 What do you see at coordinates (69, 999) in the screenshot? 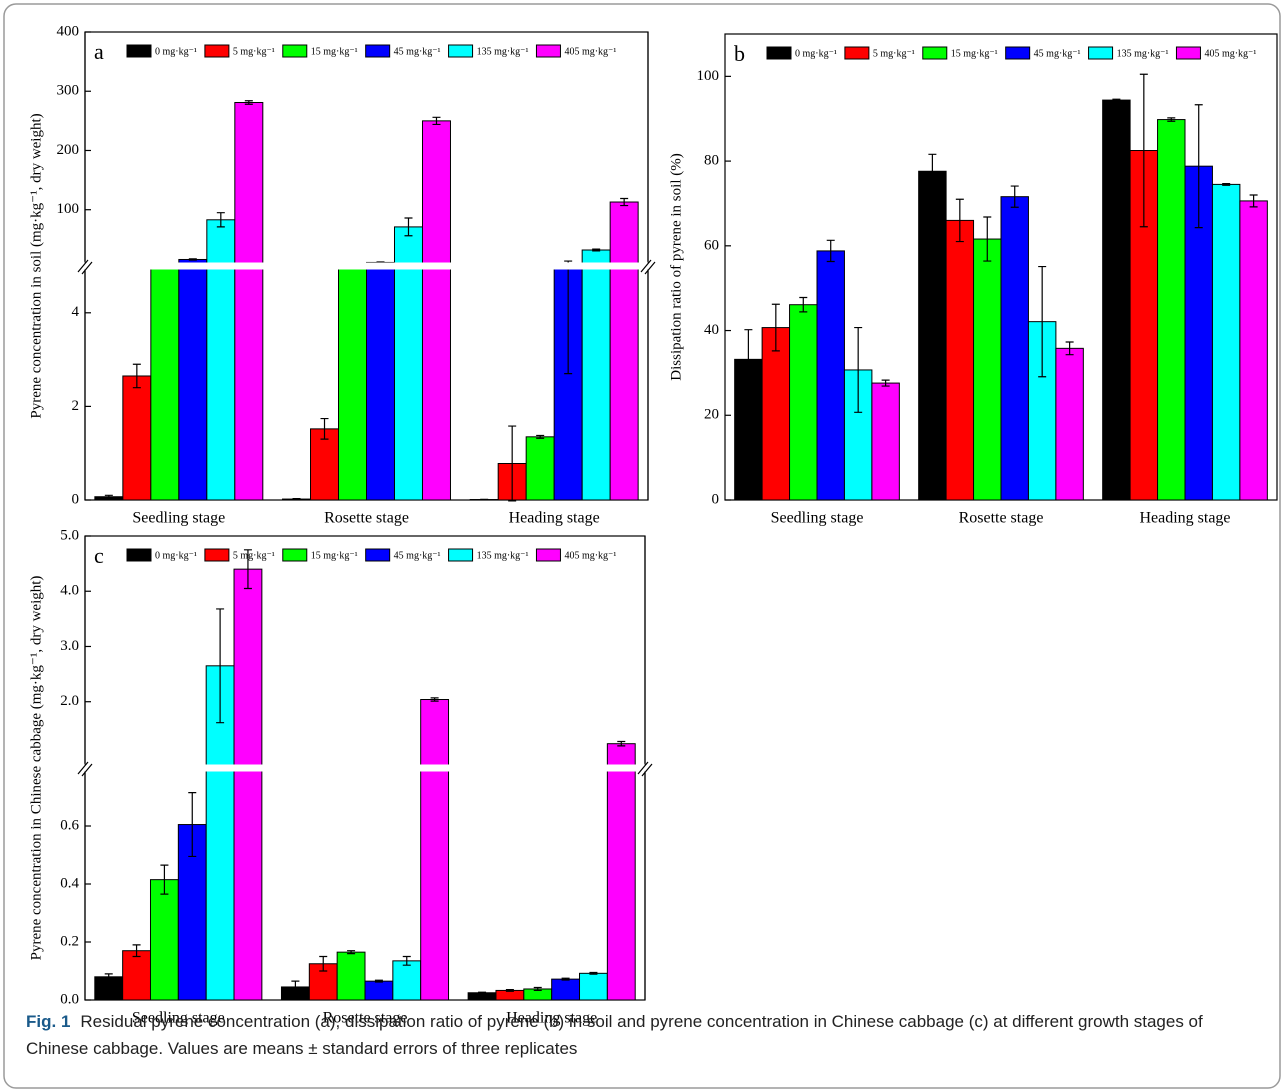
I see `y-tick-label: 0.0` at bounding box center [69, 999].